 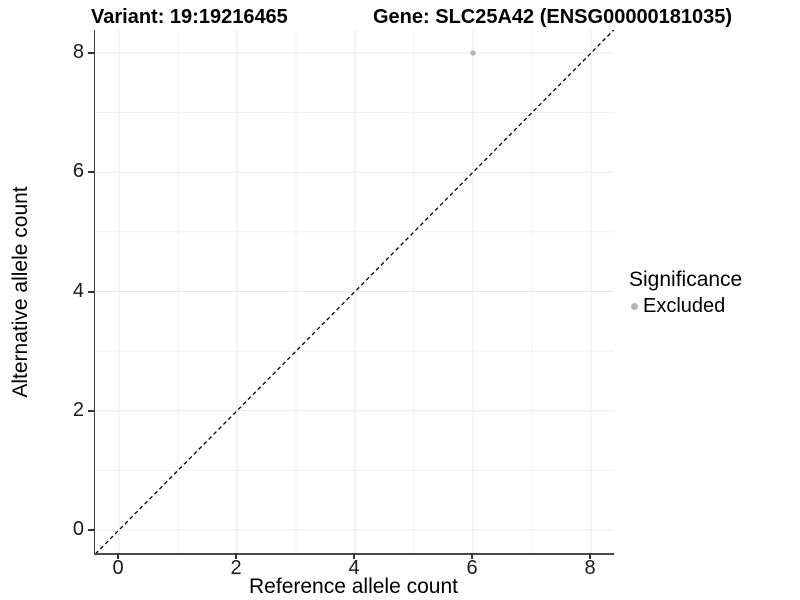 I want to click on x-axis-title: Reference allele count, so click(x=353, y=586).